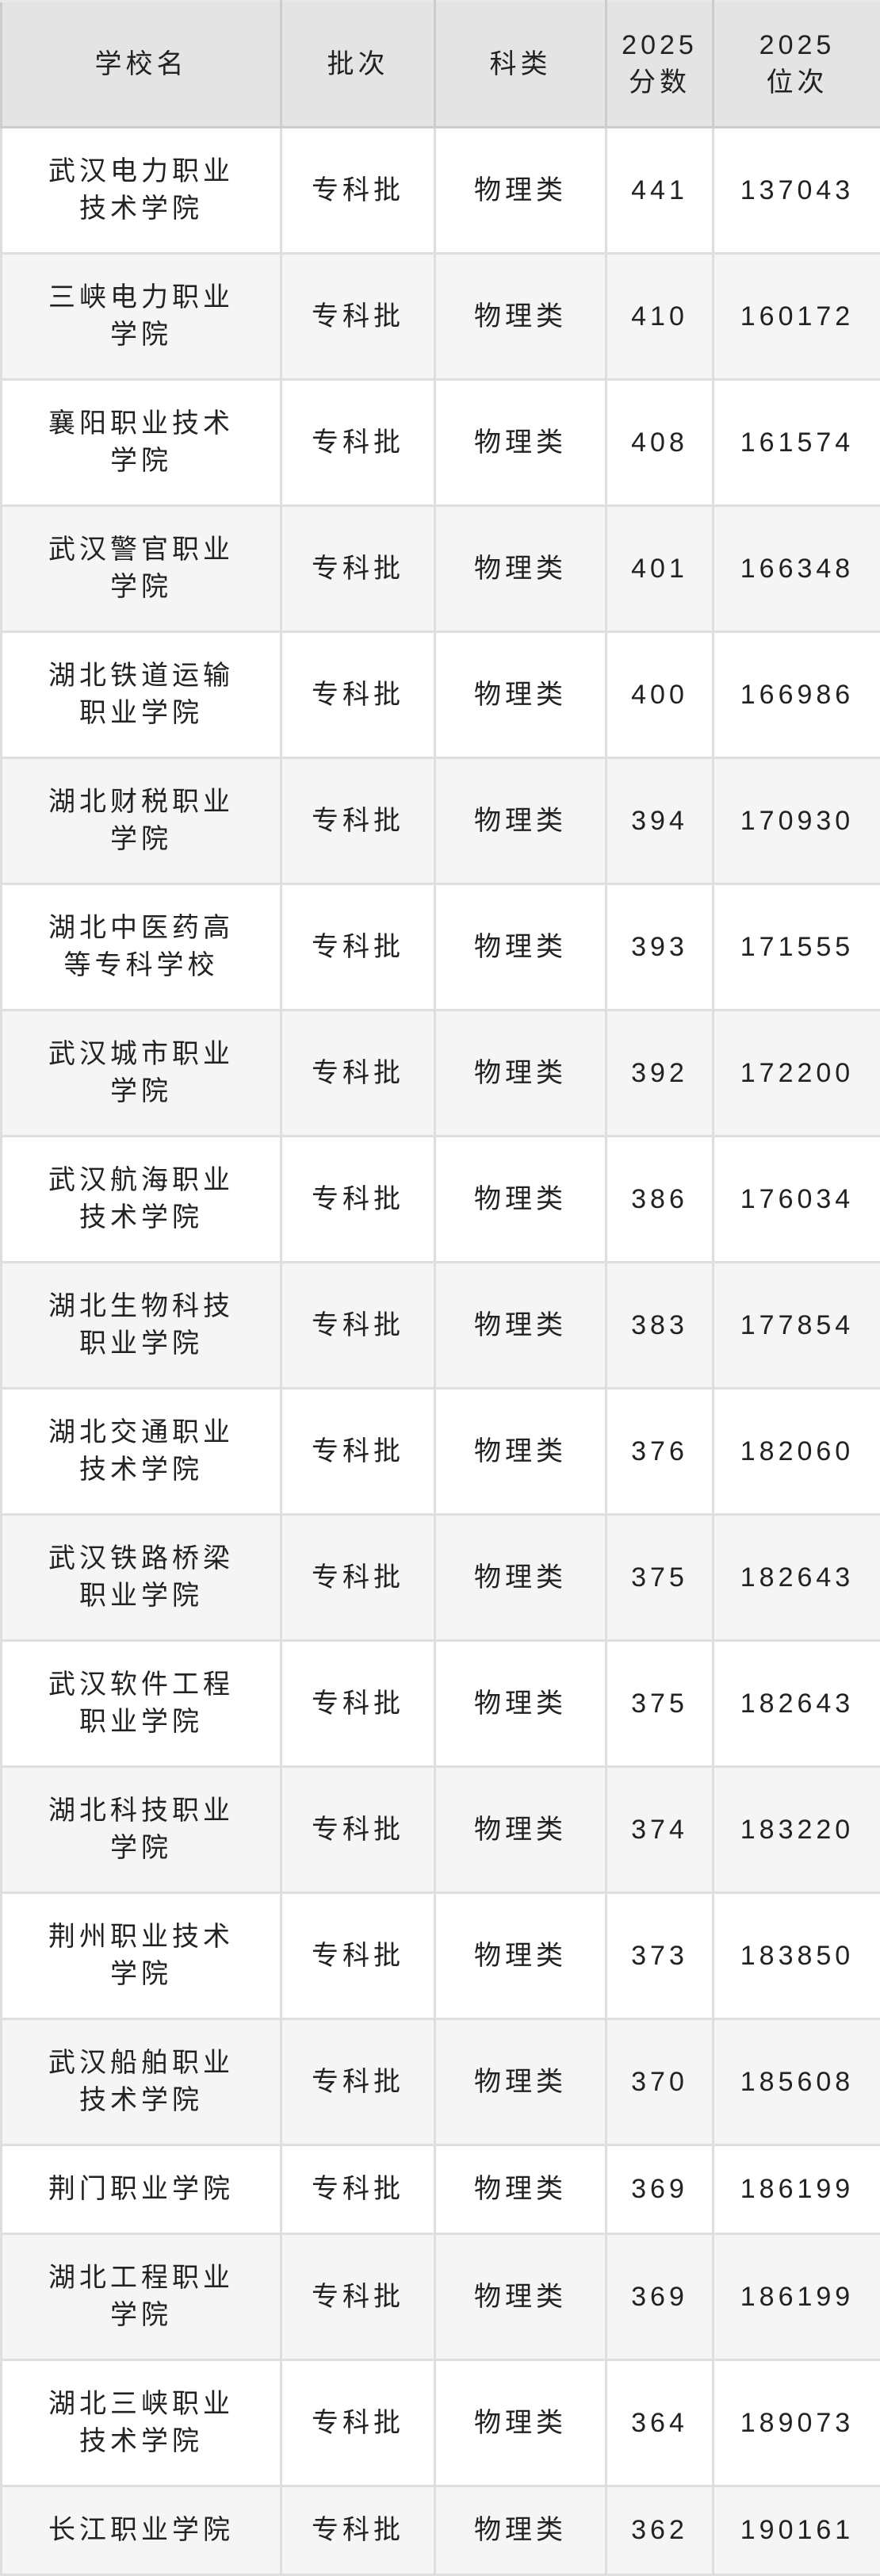 The image size is (880, 2576). What do you see at coordinates (141, 2190) in the screenshot?
I see `school-cell: 荆门职业学院` at bounding box center [141, 2190].